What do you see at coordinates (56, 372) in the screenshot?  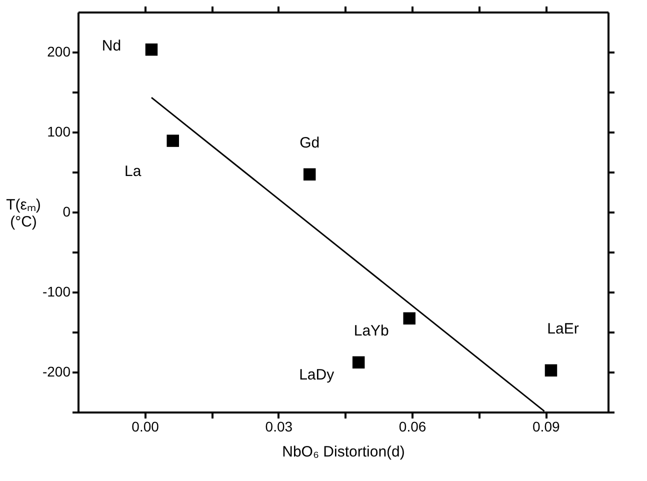 I see `y-tick-label: -200` at bounding box center [56, 372].